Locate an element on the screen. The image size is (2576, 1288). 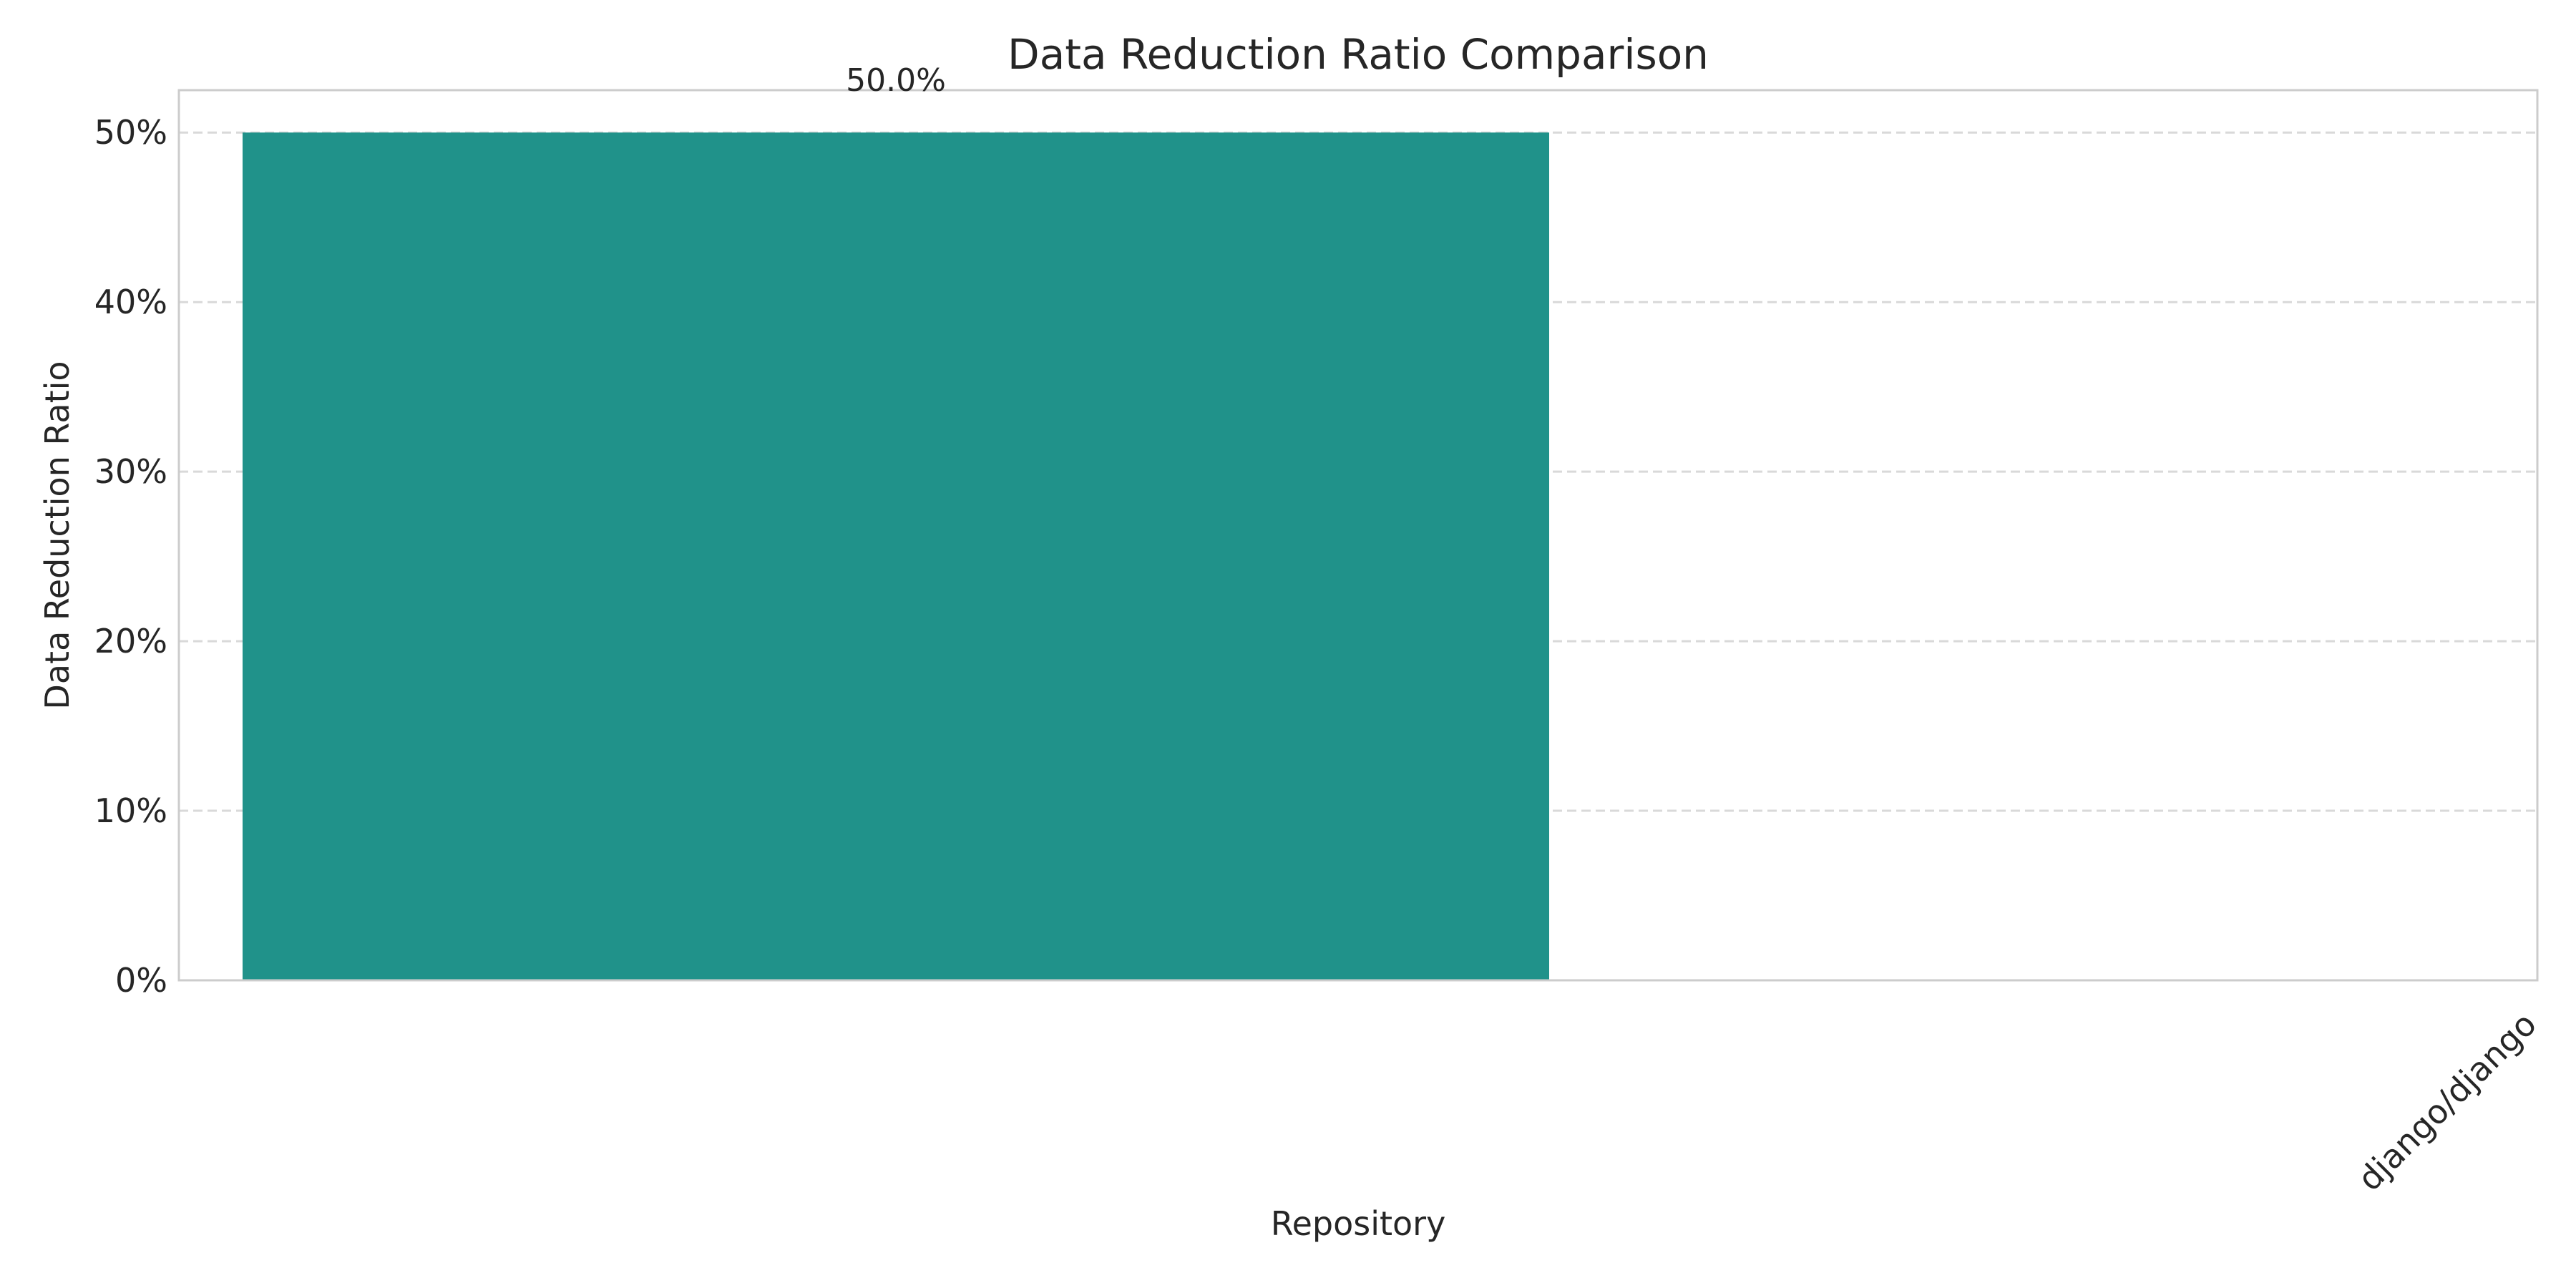
y-tick-label: 10% is located at coordinates (130, 810).